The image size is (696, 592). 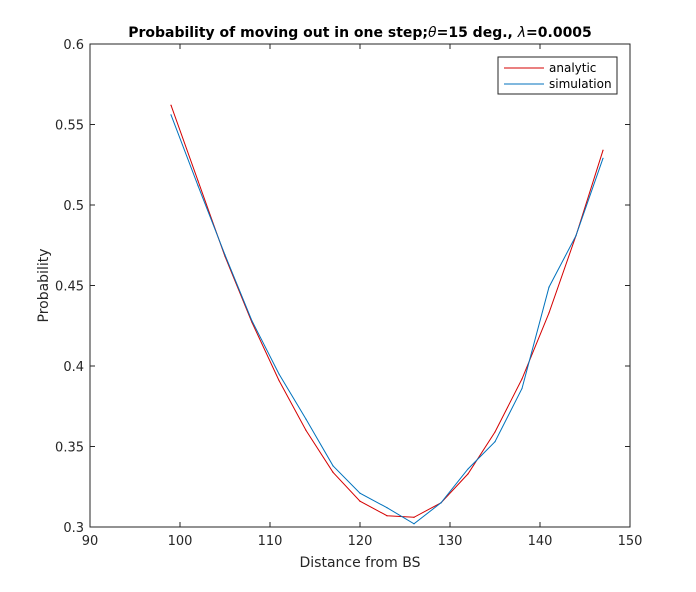 What do you see at coordinates (44, 285) in the screenshot?
I see `y-axis-label: Probability` at bounding box center [44, 285].